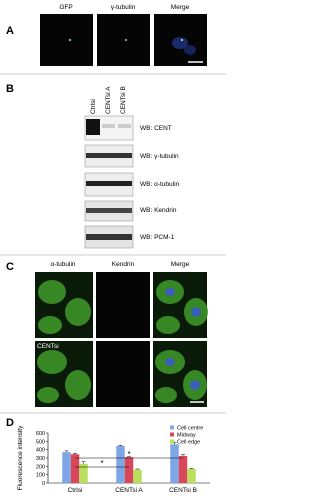 This screenshot has width=320, height=500. Describe the element at coordinates (10, 423) in the screenshot. I see `panel-label: D` at that location.